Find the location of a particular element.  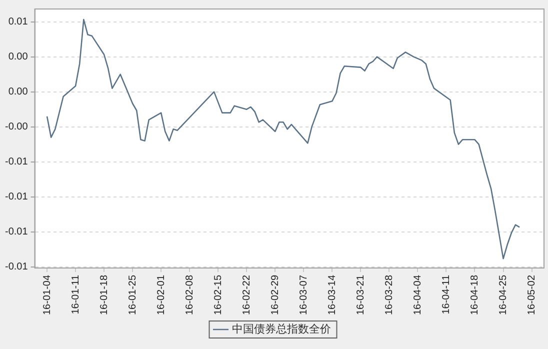

x-tick-label: 16-02-29 is located at coordinates (275, 294).